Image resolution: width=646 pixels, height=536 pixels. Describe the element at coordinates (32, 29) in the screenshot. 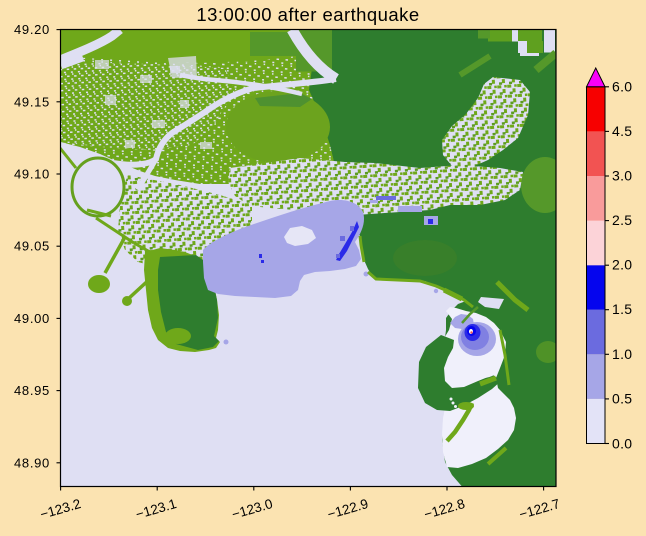

I see `svg-text: 49.20` at that location.